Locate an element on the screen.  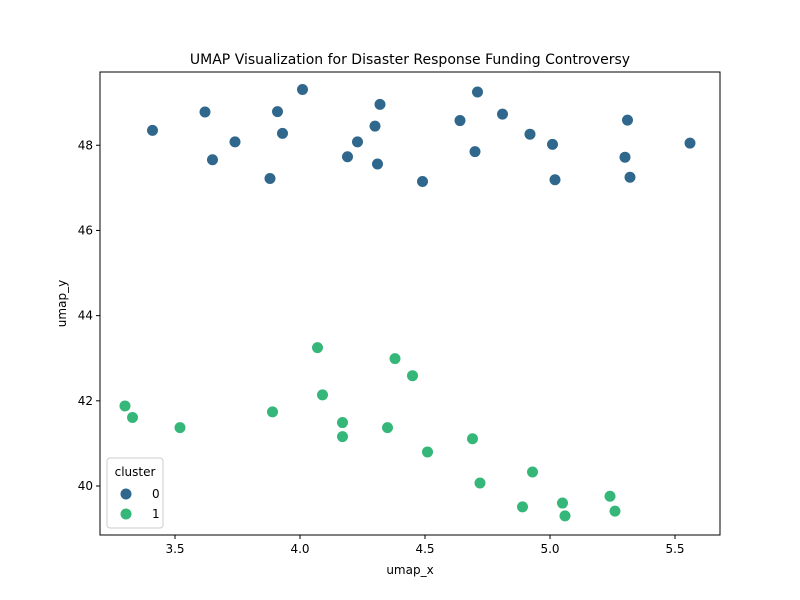
y-tick-label: 46 is located at coordinates (85, 230).